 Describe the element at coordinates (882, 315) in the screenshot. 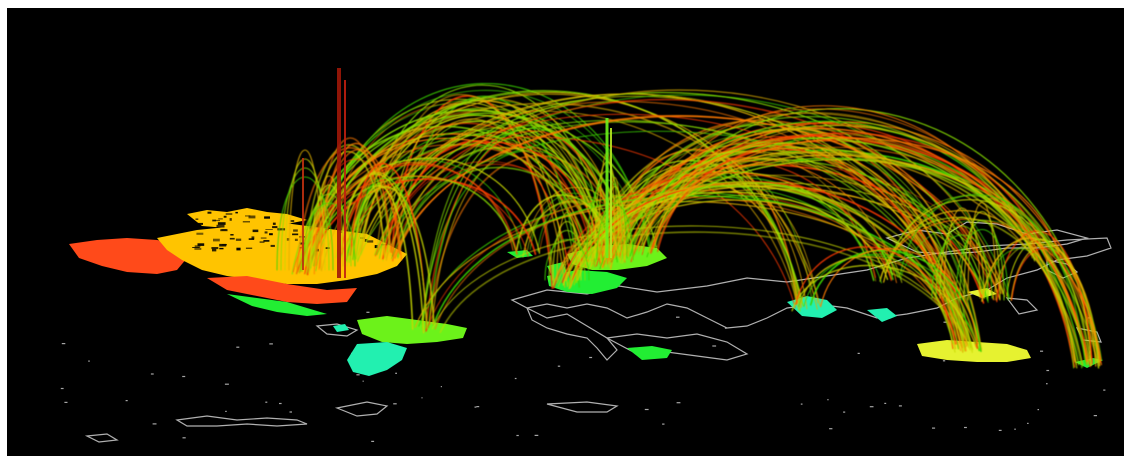

I see `south-asia-region` at that location.